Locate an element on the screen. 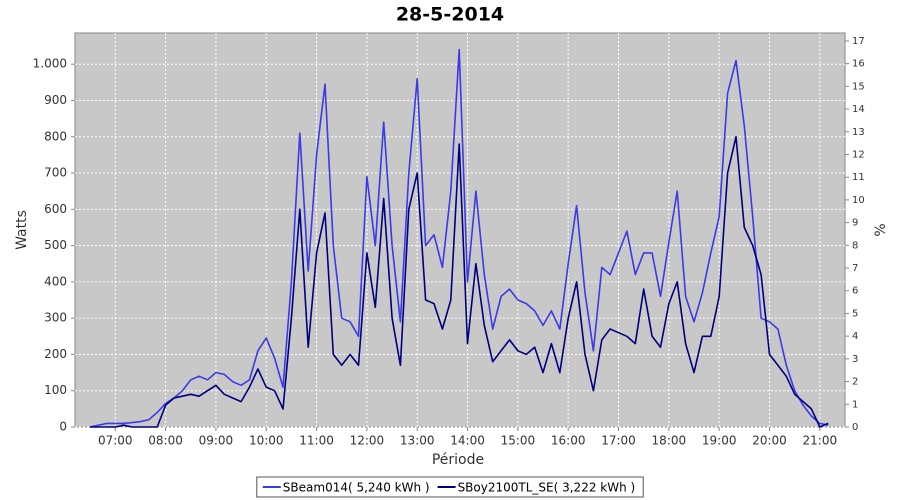  x-tick-label: 21:00 is located at coordinates (820, 441).